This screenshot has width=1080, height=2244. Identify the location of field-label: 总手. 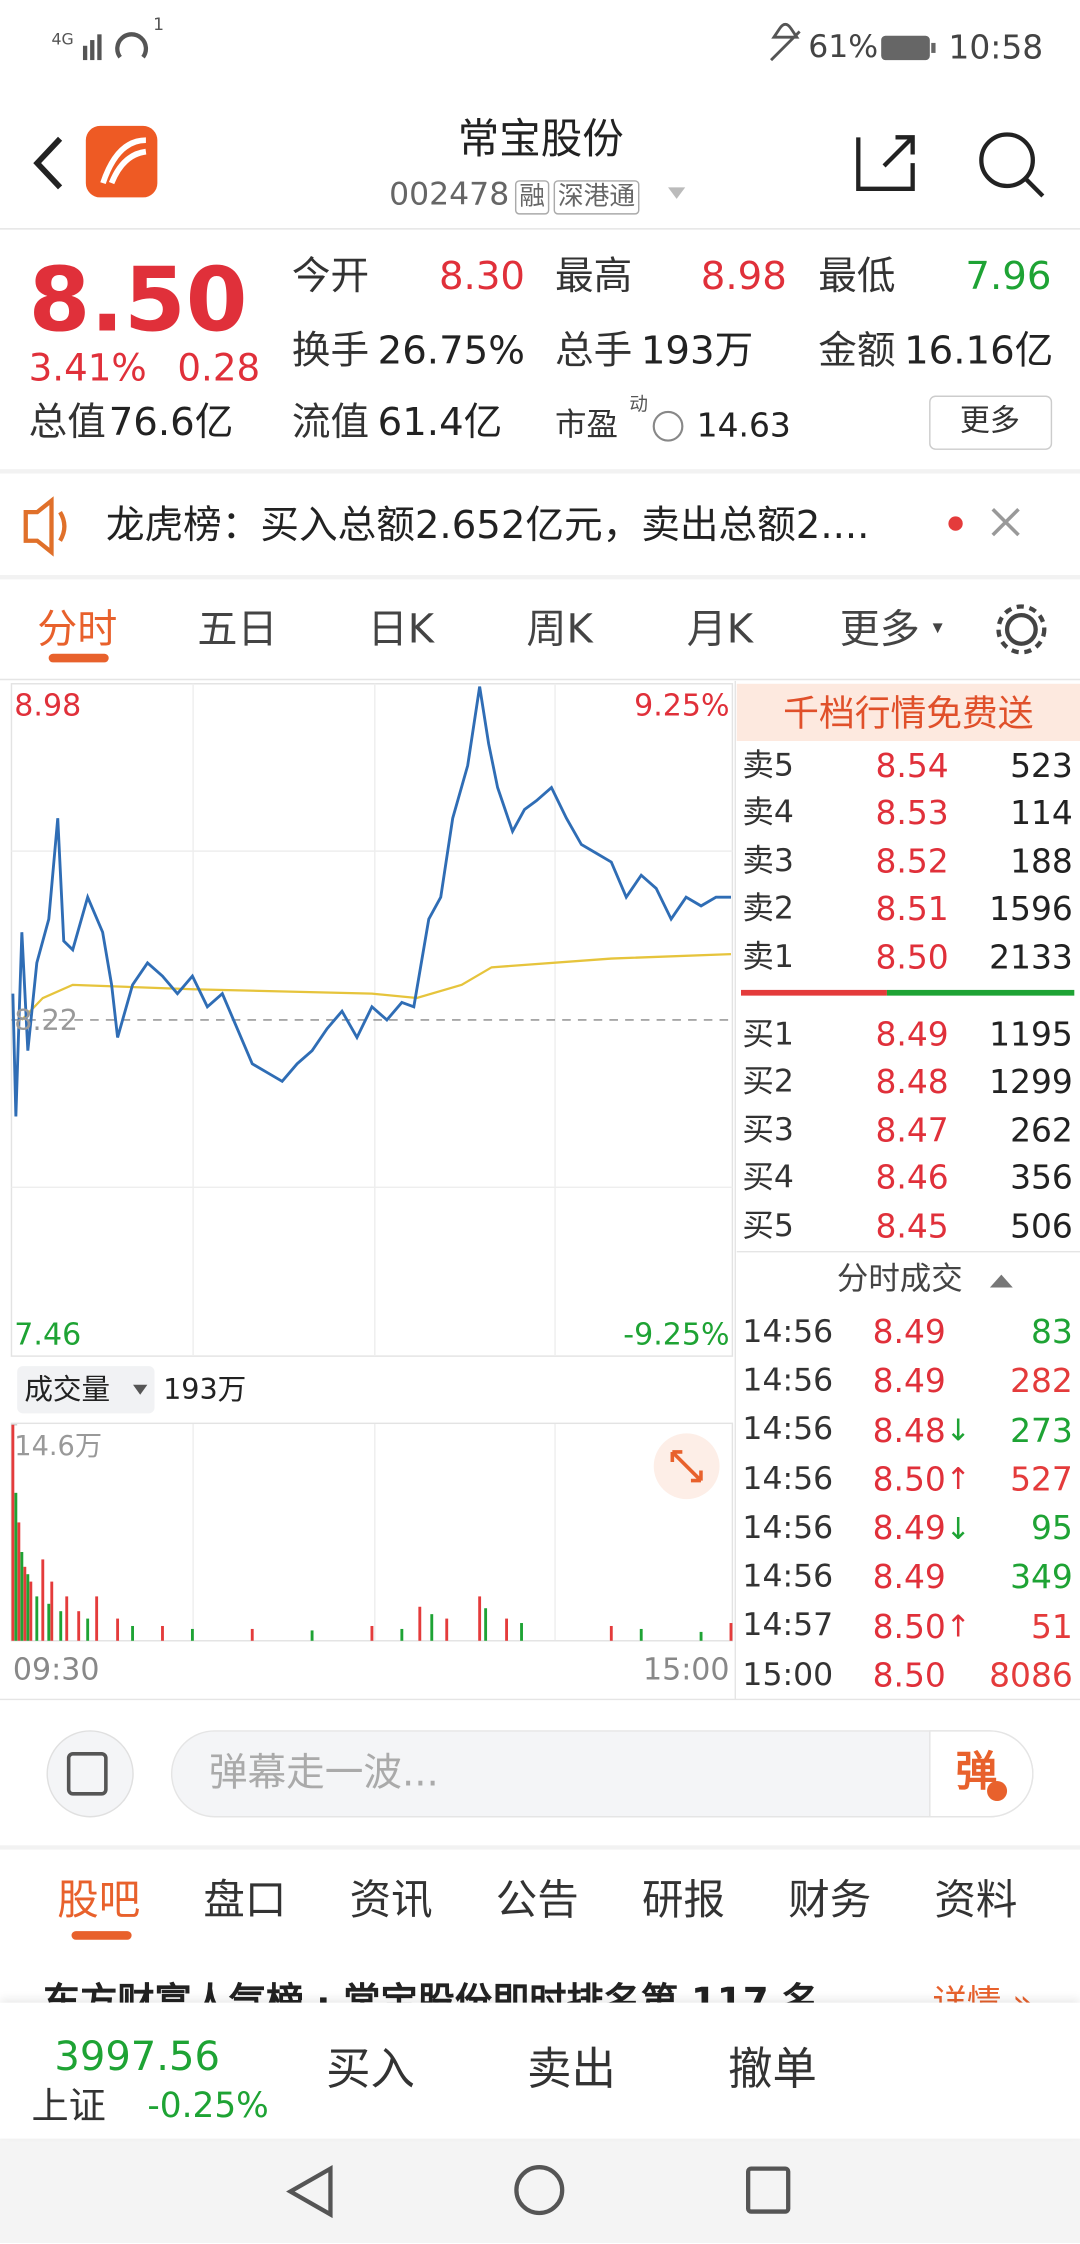
(594, 351).